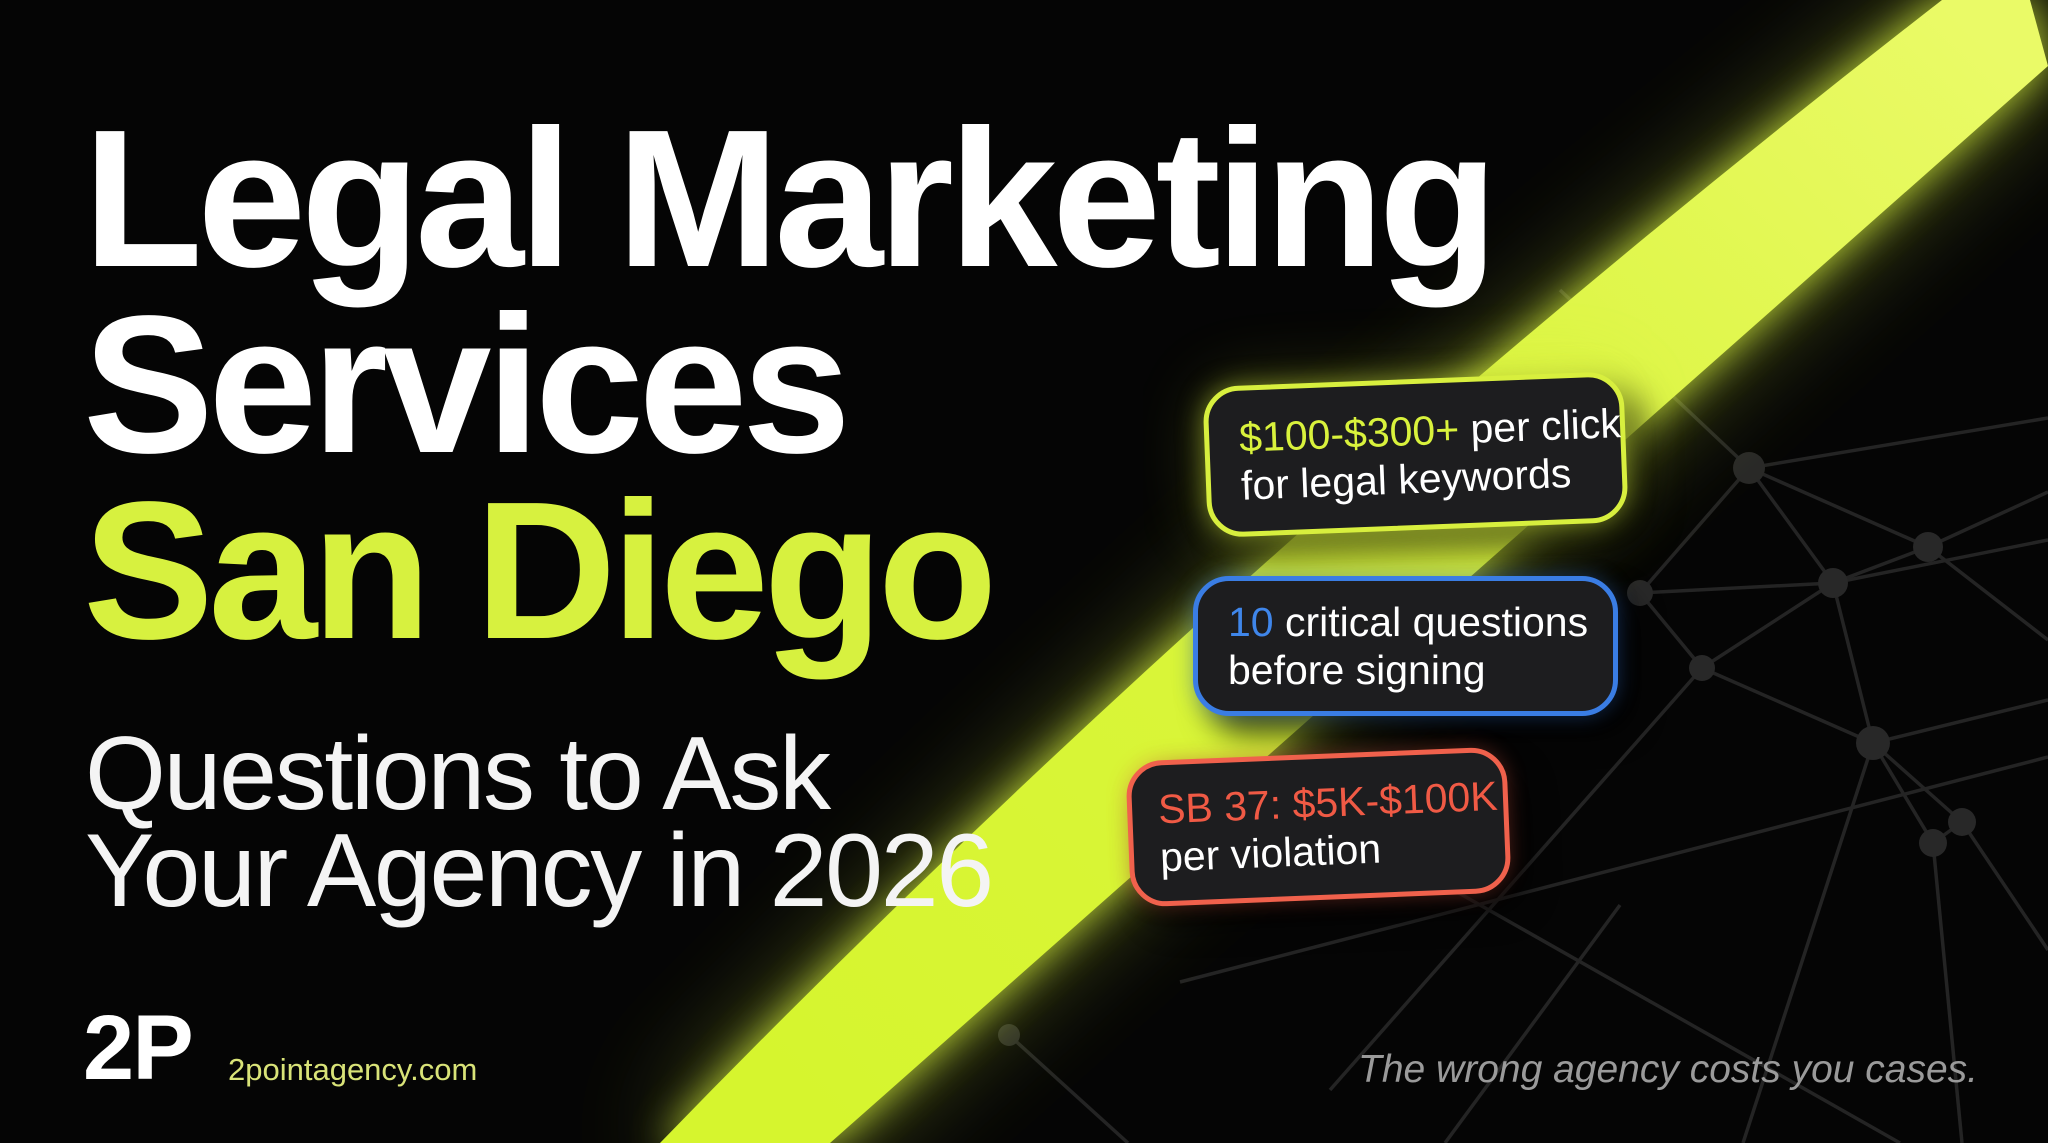 This screenshot has width=2048, height=1143. I want to click on callout-cpc-cost: $100-$300+ per click for legal keywords, so click(1415, 454).